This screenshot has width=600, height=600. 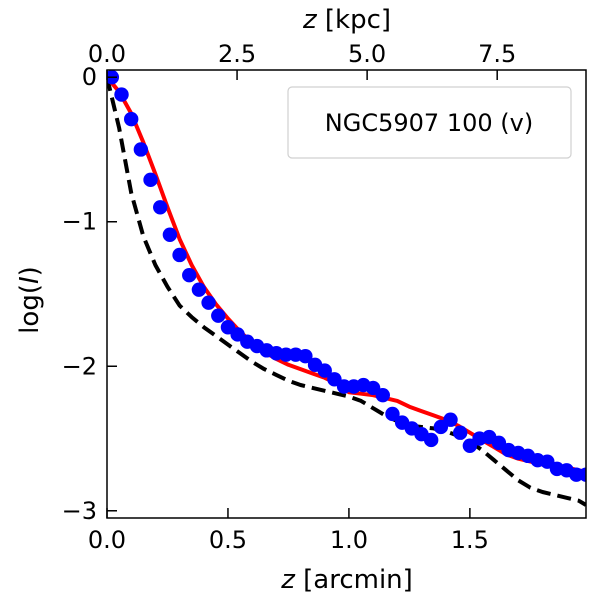 I want to click on legend-box, so click(x=429, y=122).